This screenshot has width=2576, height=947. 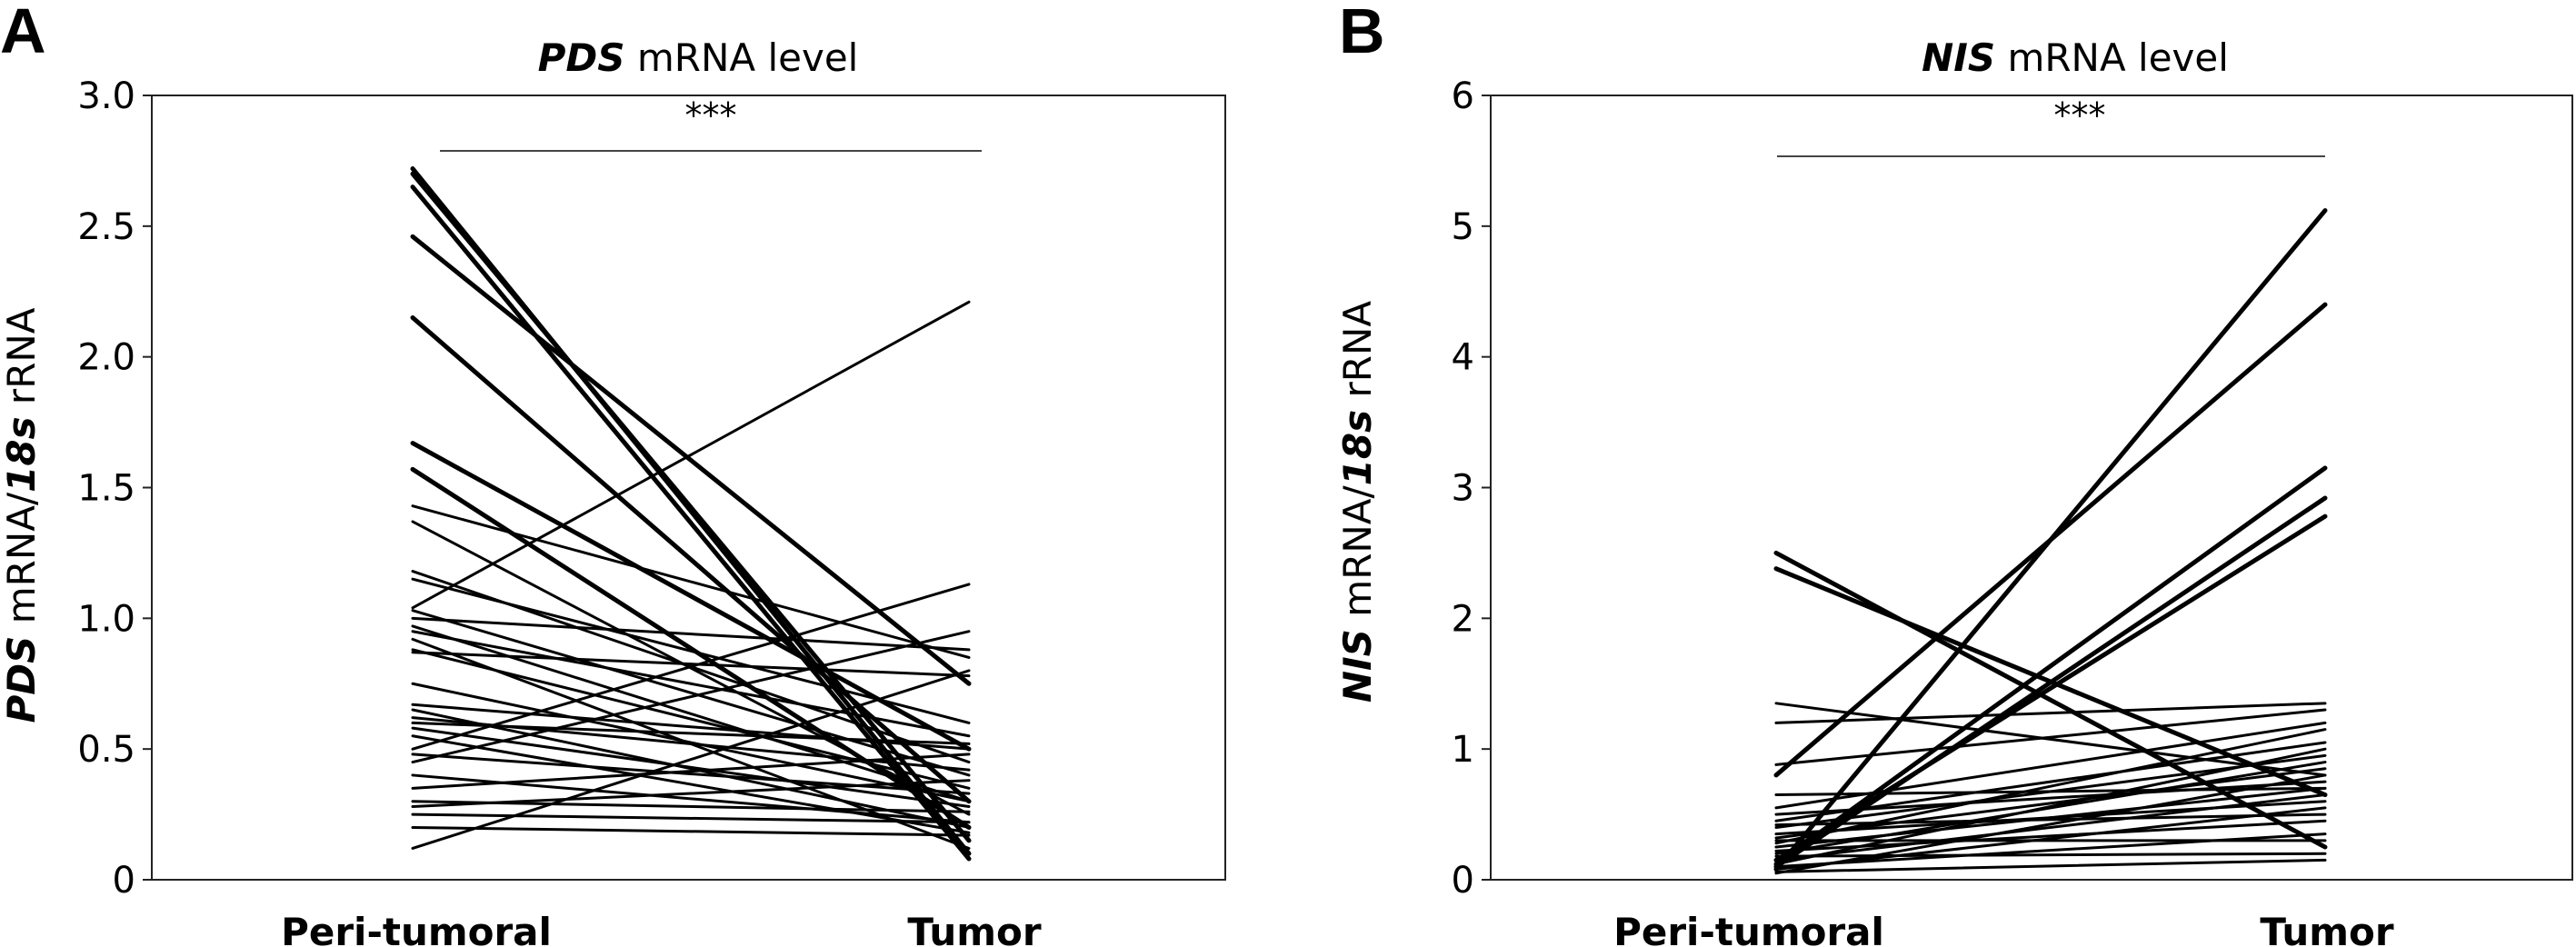 What do you see at coordinates (1463, 881) in the screenshot?
I see `panel-b-y-tick-label: 0` at bounding box center [1463, 881].